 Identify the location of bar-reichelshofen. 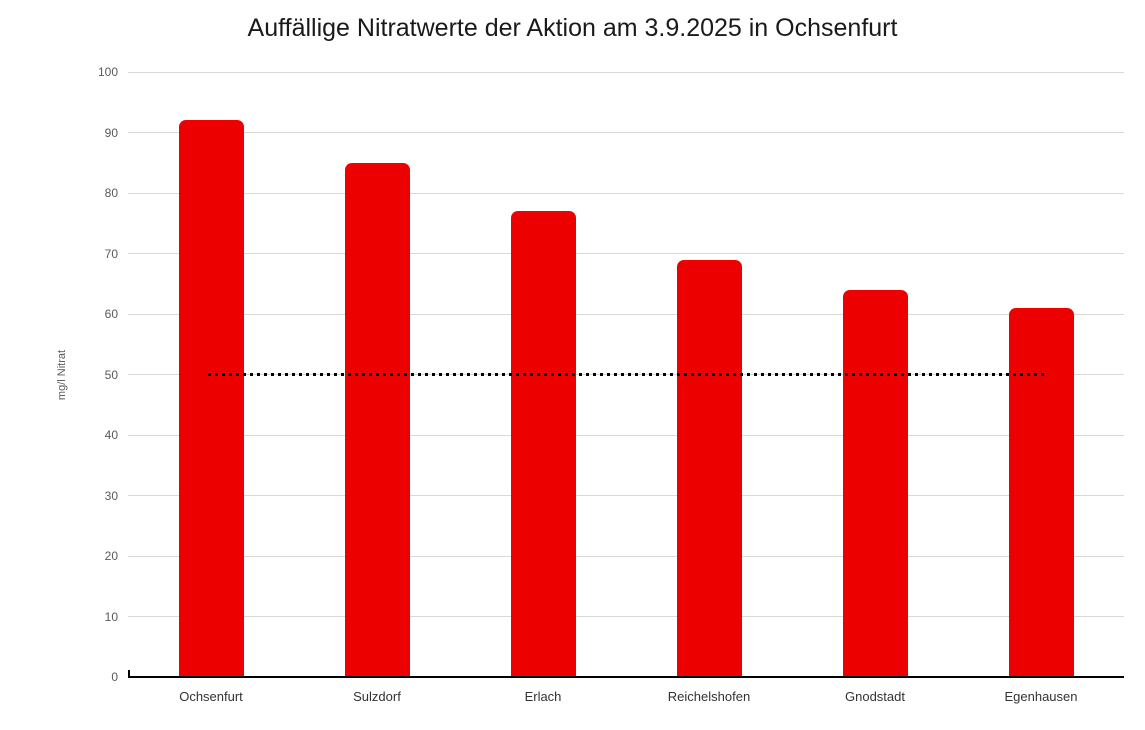
(709, 468).